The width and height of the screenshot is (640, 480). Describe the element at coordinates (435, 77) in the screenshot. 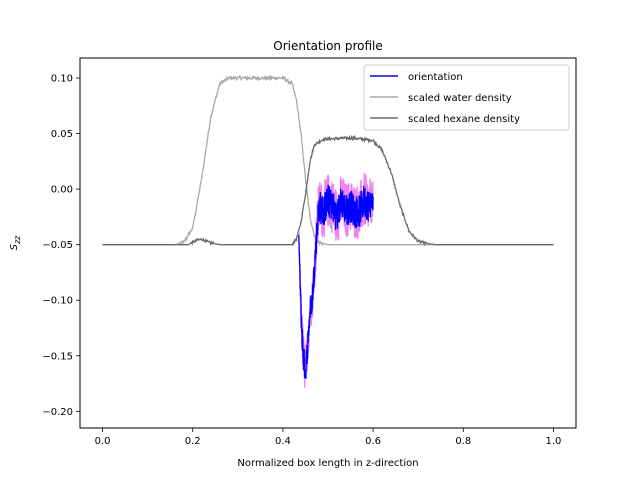

I see `legend-label-orientation: orientation` at that location.